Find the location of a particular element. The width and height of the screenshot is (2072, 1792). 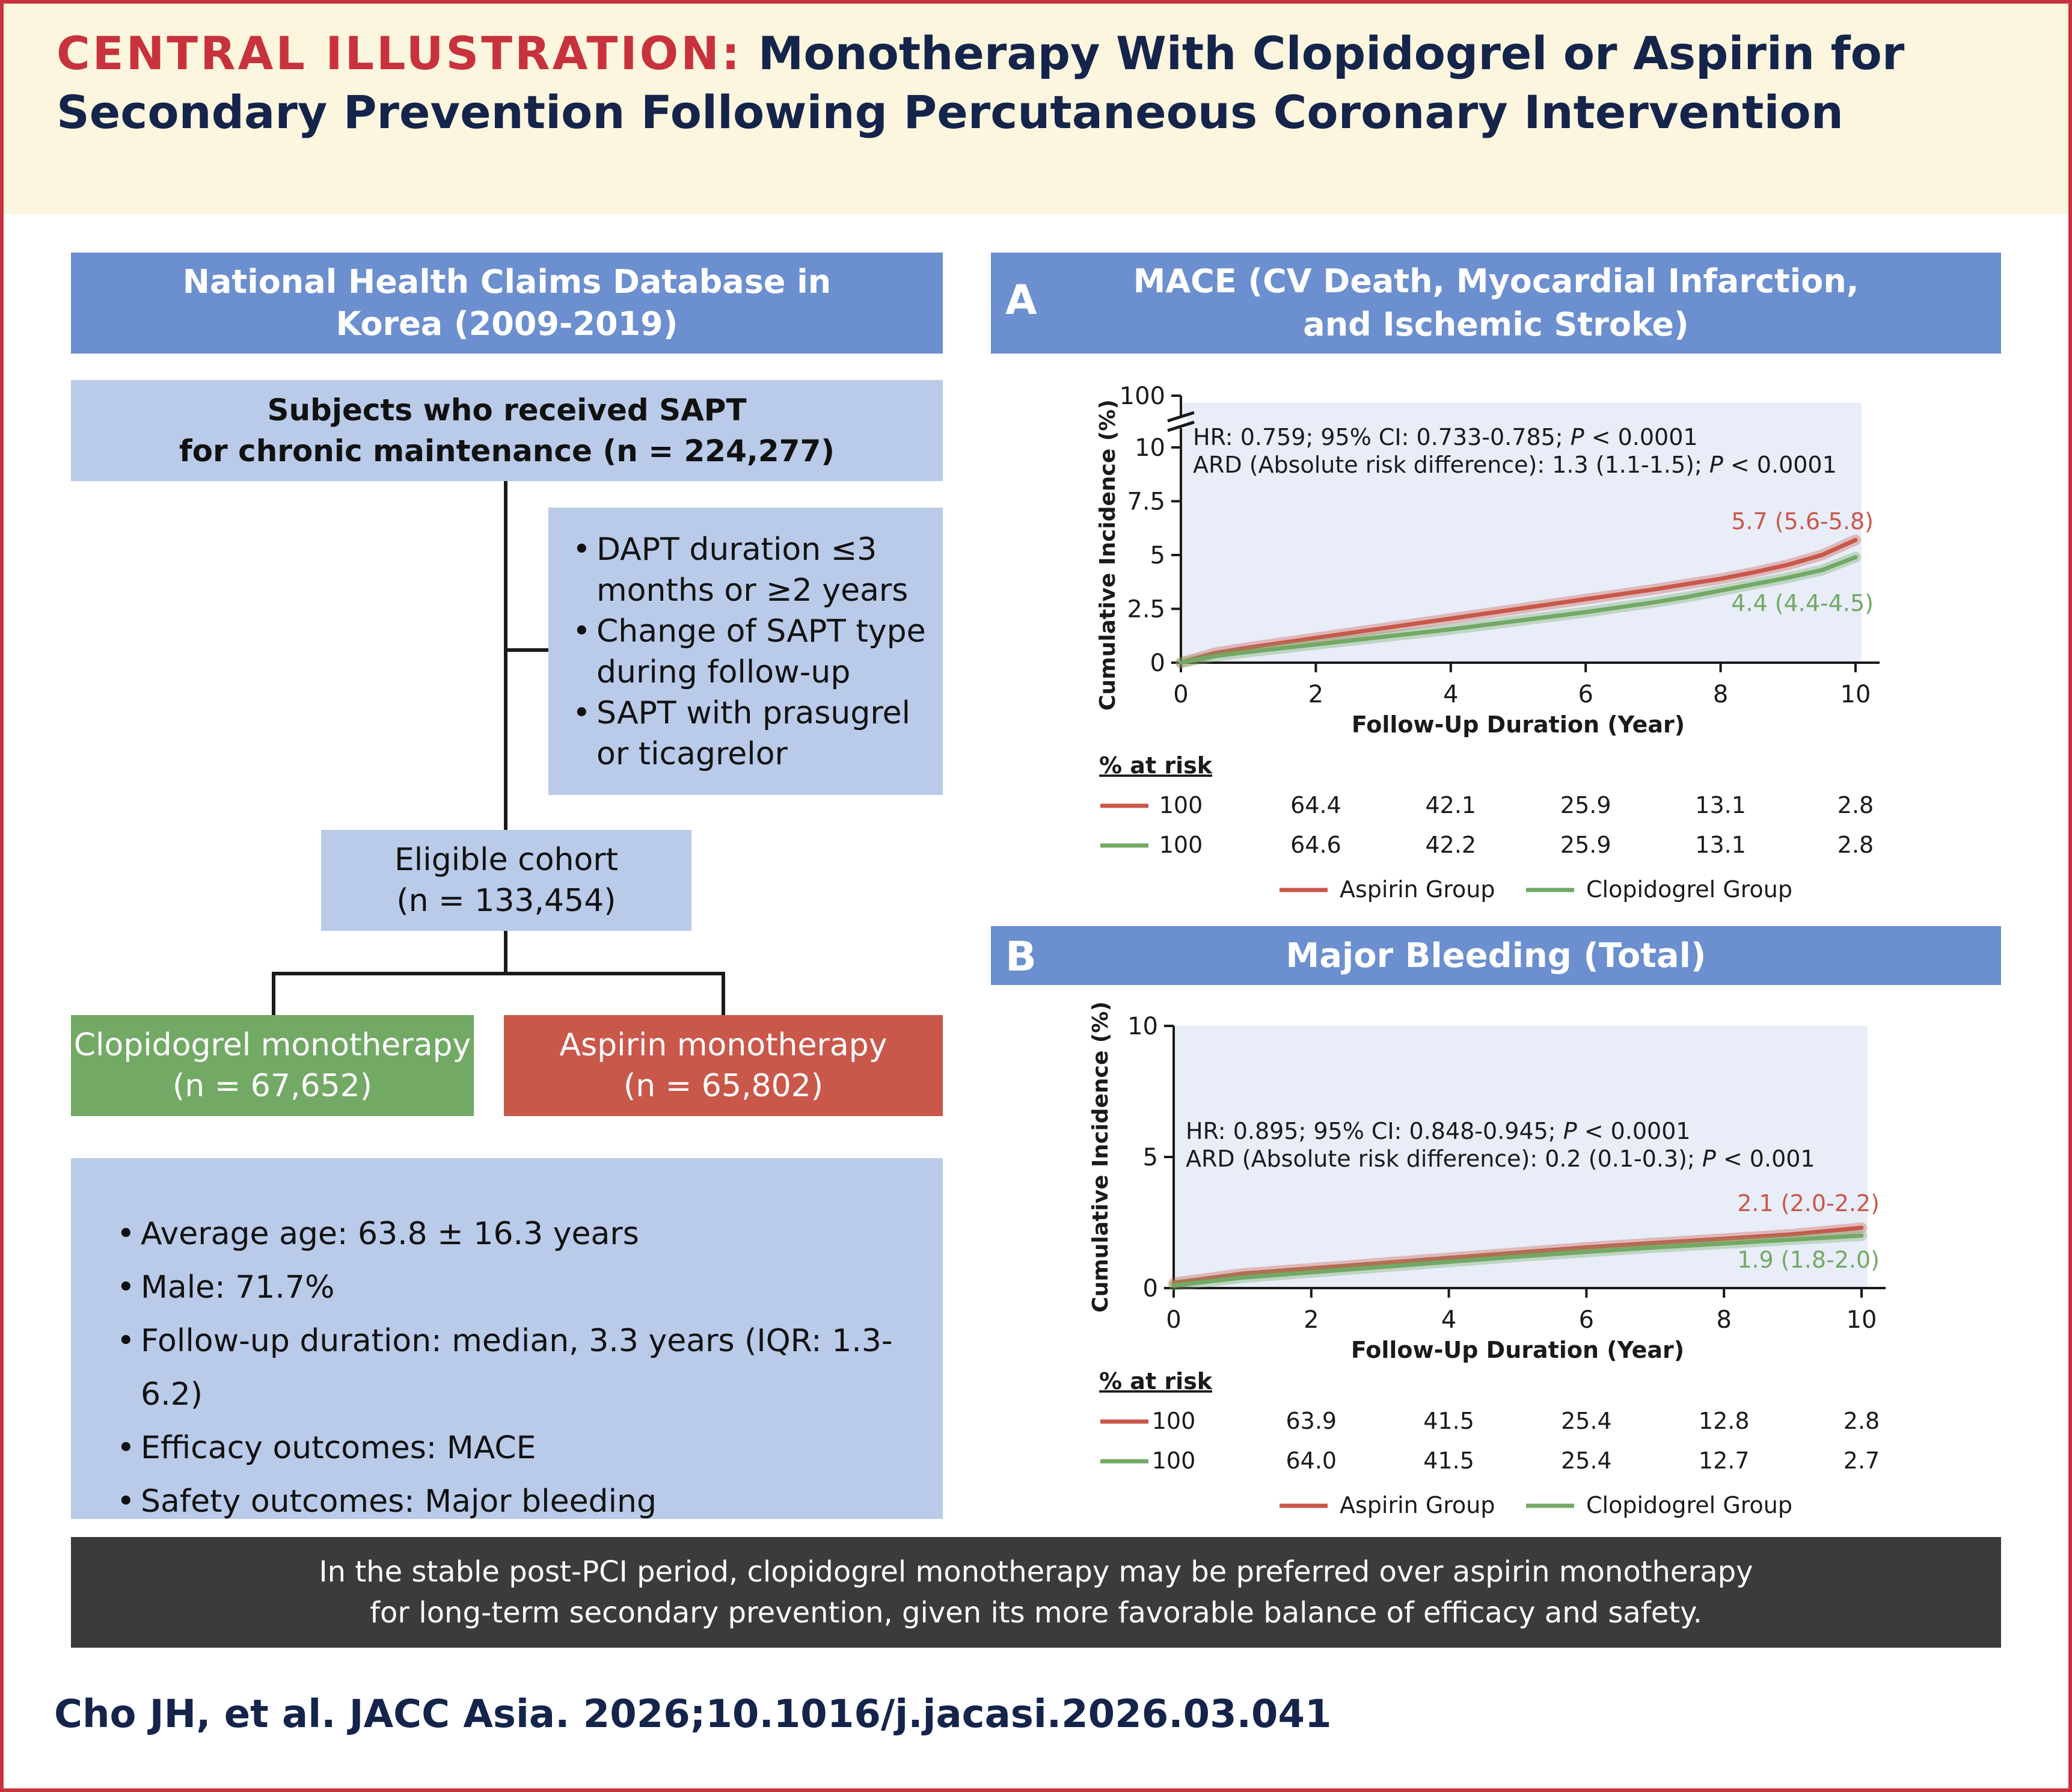

characteristic-item: Safety outcomes: Major bleeding is located at coordinates (524, 1502).